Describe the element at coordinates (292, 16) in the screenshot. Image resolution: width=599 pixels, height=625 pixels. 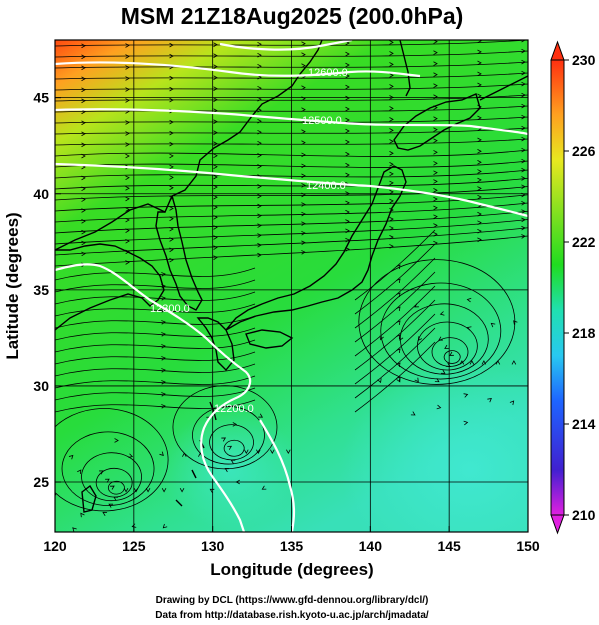
I see `map-title: MSM 21Z18Aug2025 (200.0hPa)` at that location.